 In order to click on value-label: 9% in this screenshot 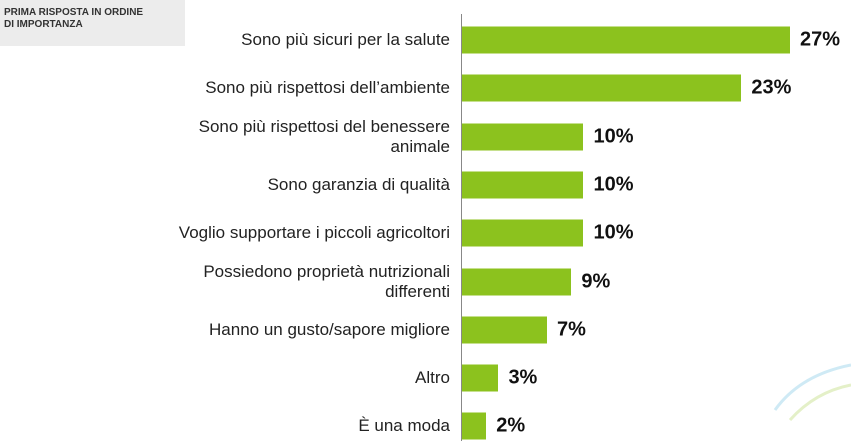, I will do `click(596, 281)`.